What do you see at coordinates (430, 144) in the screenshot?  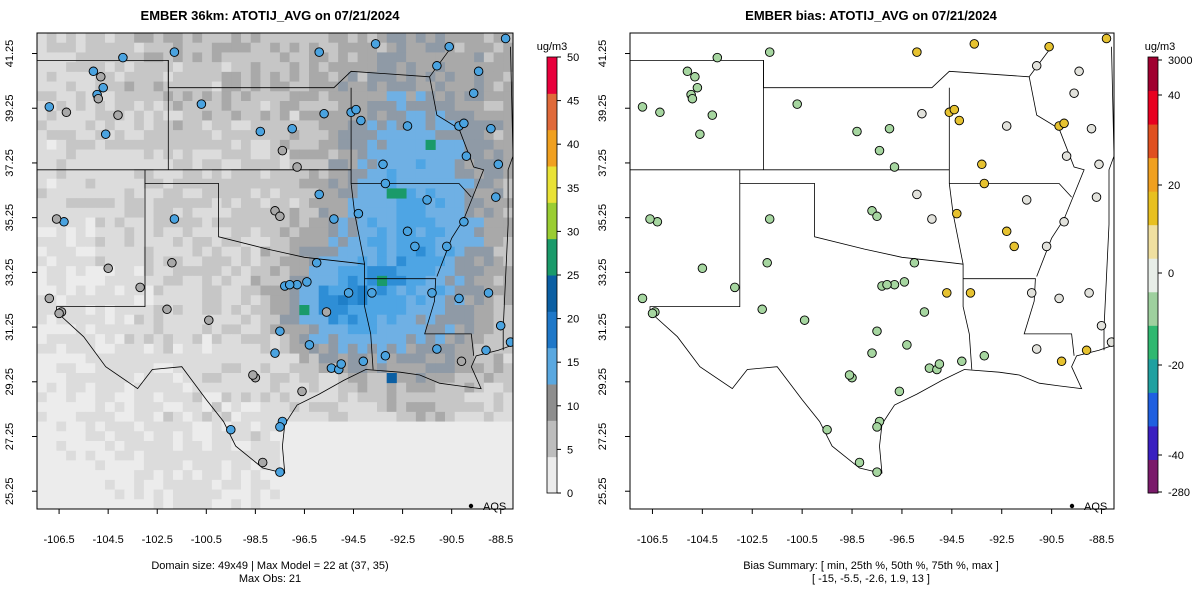 I see `grid-cell-hot` at bounding box center [430, 144].